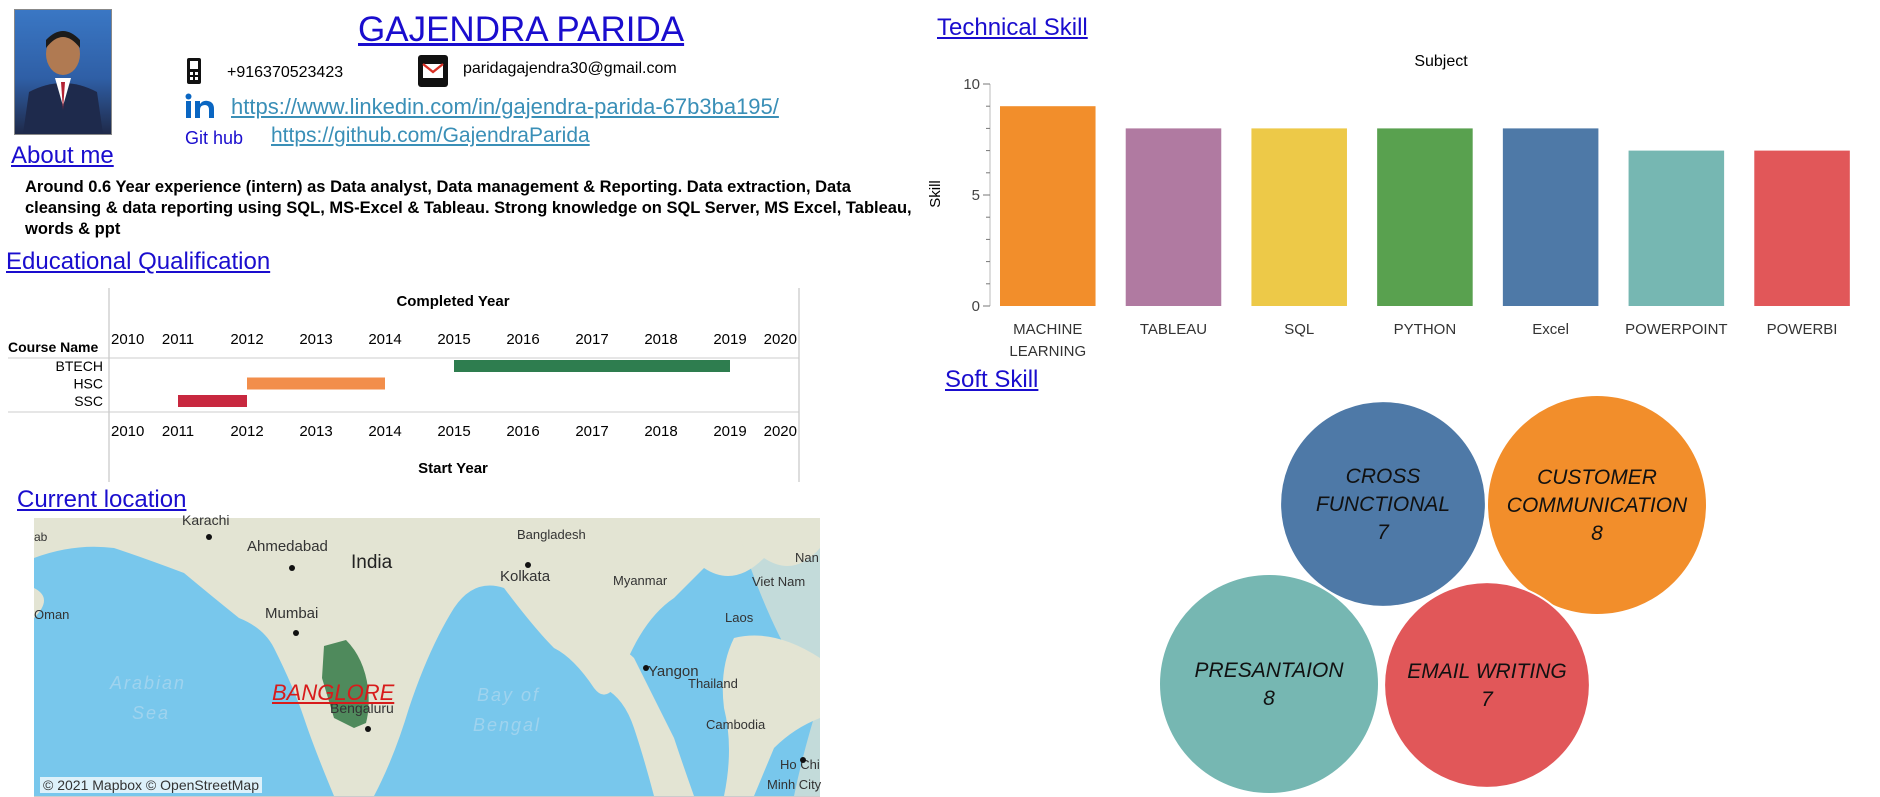  What do you see at coordinates (1597, 477) in the screenshot?
I see `soft-bubble-label: CUSTOMER` at bounding box center [1597, 477].